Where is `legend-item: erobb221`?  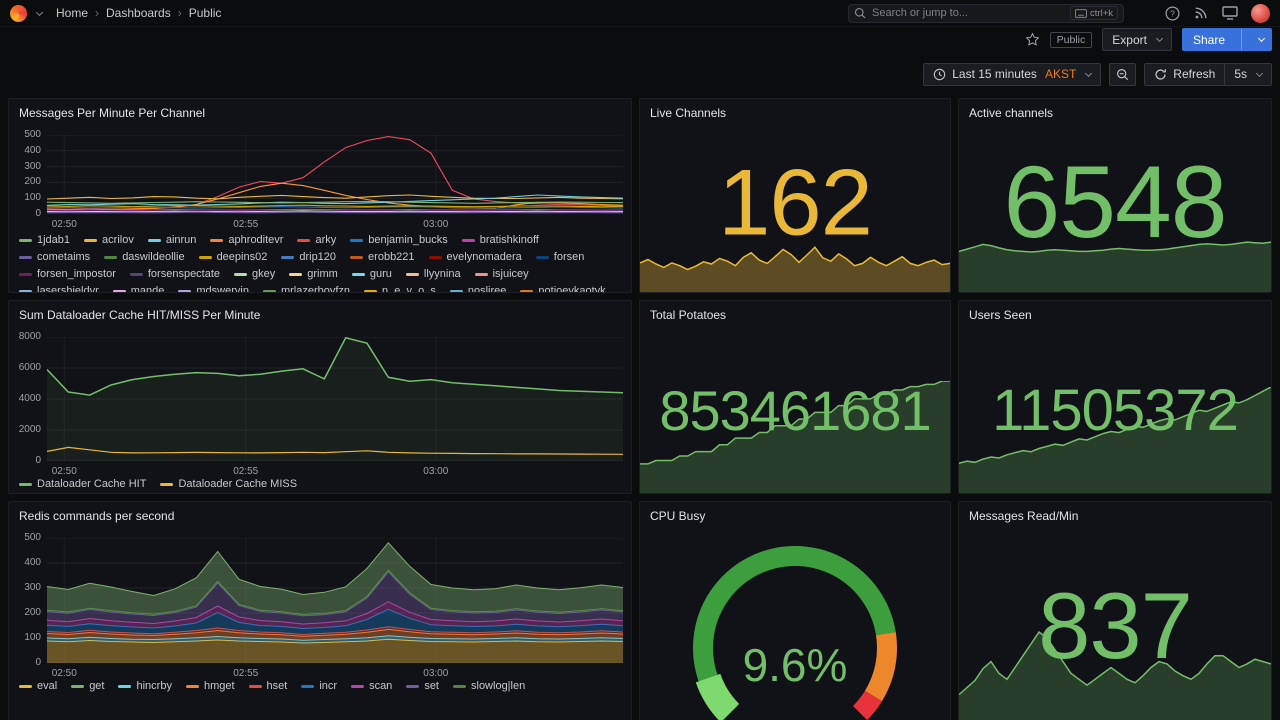 legend-item: erobb221 is located at coordinates (382, 257).